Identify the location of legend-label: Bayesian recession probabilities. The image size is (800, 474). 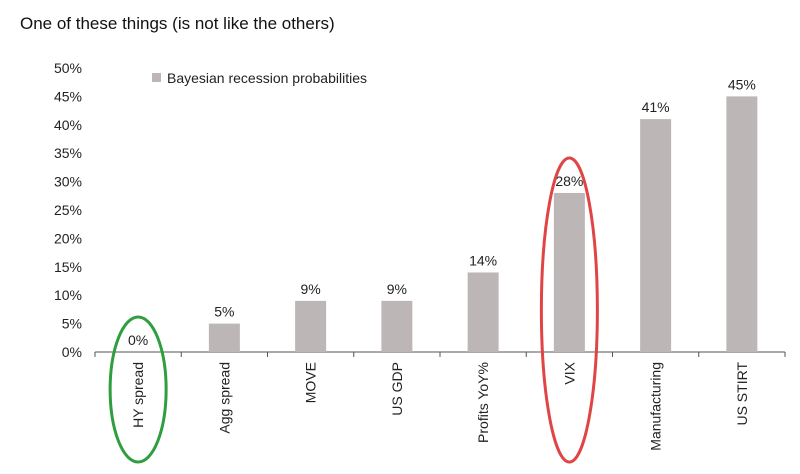
(267, 78).